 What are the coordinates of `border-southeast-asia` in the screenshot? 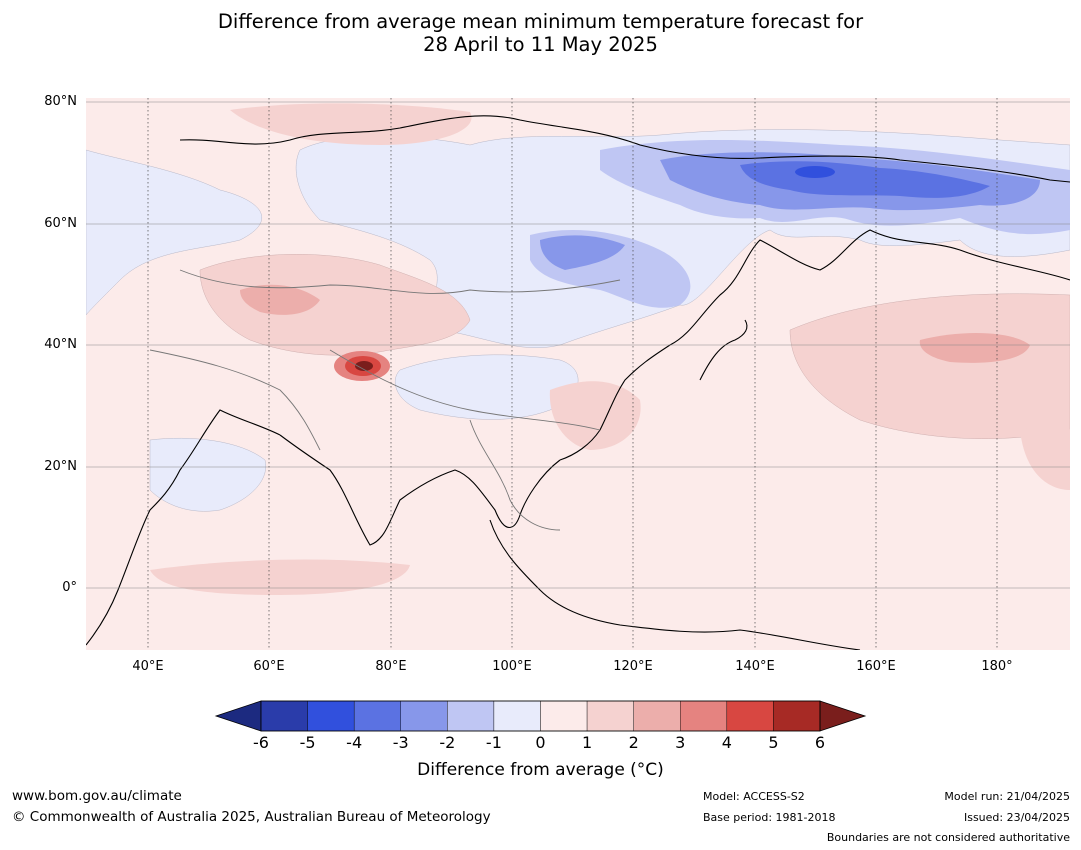 It's located at (515, 475).